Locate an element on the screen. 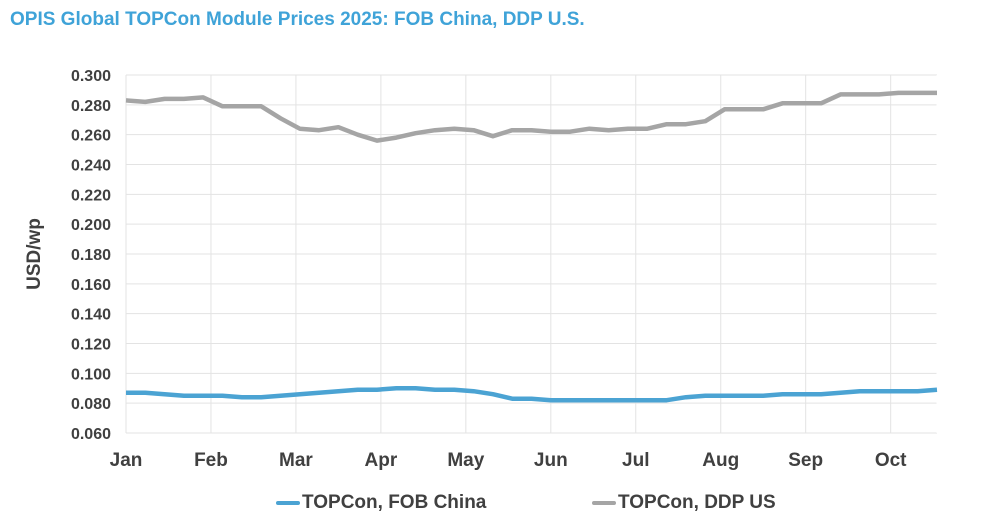 The image size is (988, 528). x-tick-label: Jan is located at coordinates (126, 460).